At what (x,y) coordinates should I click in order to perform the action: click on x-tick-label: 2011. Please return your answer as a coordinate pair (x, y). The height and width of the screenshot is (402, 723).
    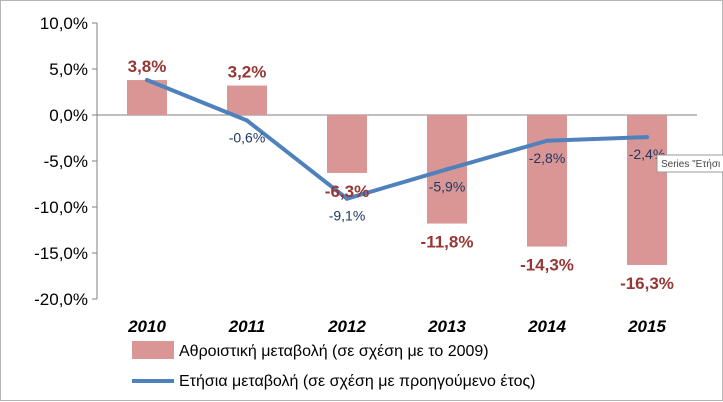
    Looking at the image, I should click on (247, 326).